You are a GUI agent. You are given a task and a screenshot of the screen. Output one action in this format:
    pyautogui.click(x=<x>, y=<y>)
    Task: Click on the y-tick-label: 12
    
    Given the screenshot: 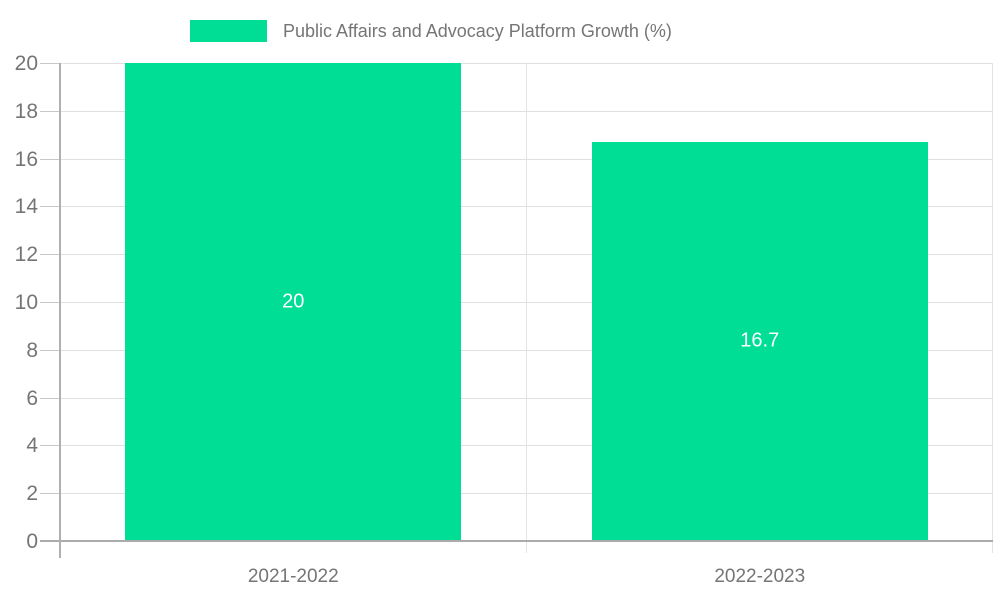 What is the action you would take?
    pyautogui.click(x=26, y=255)
    